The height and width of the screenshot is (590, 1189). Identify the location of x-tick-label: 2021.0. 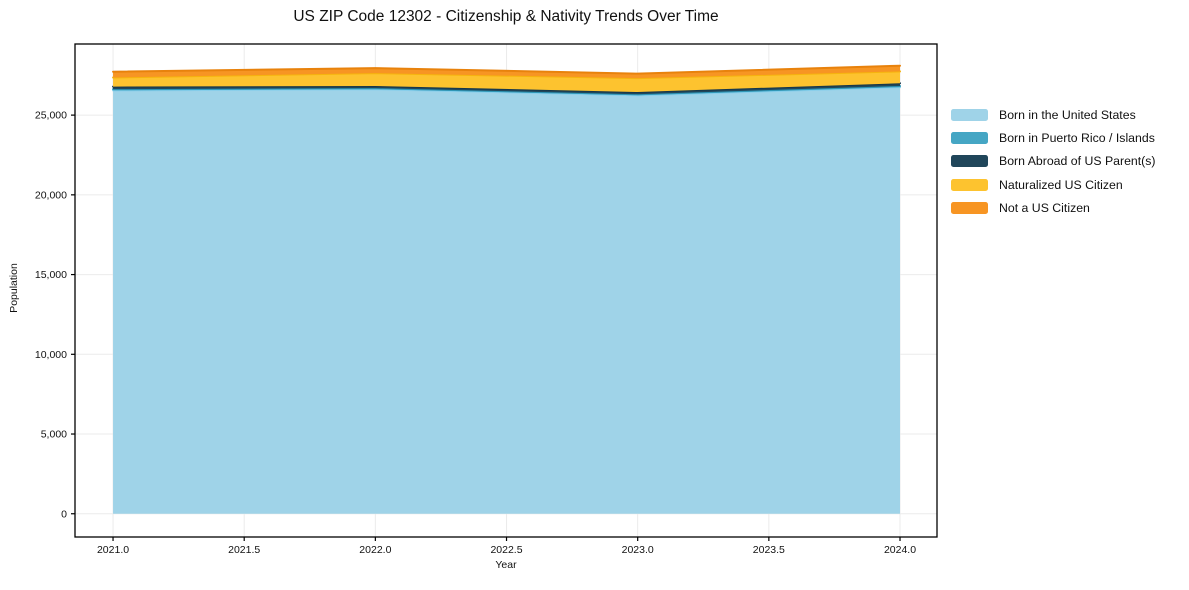
(113, 550).